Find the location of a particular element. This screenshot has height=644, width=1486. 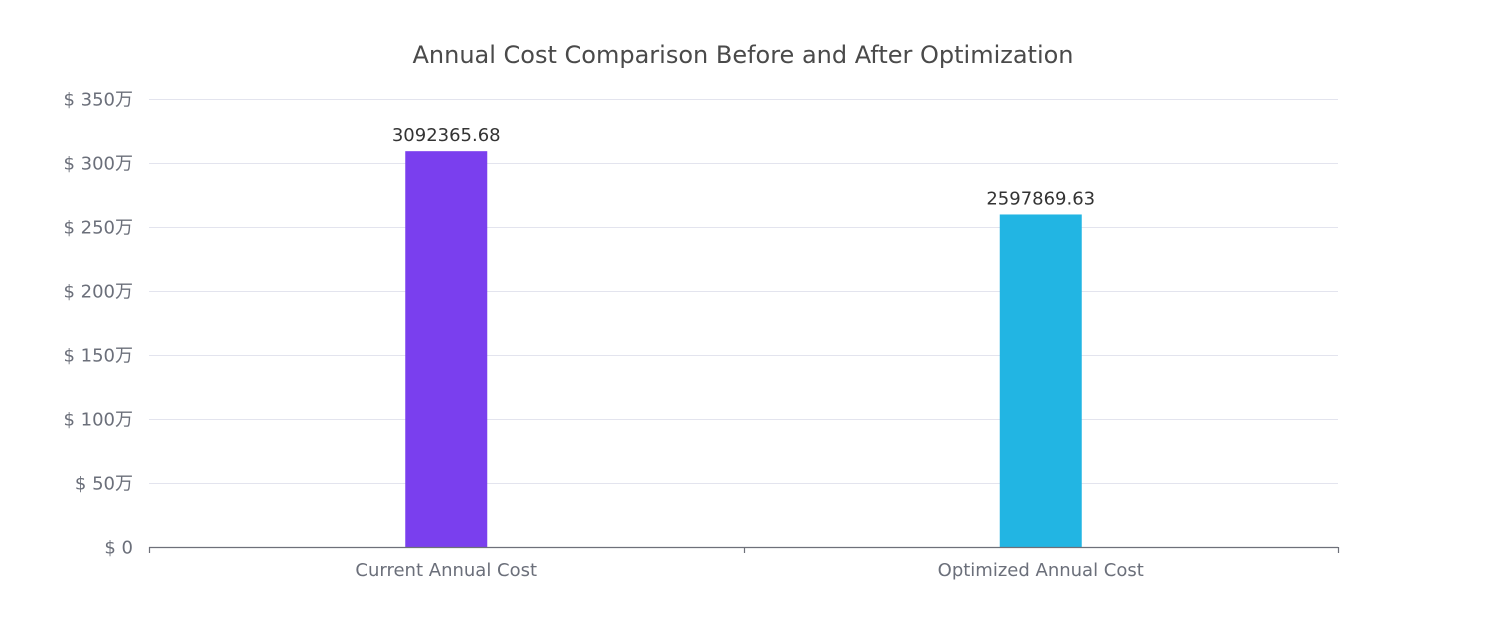

y-tick-label: $ 300万 is located at coordinates (98, 164).